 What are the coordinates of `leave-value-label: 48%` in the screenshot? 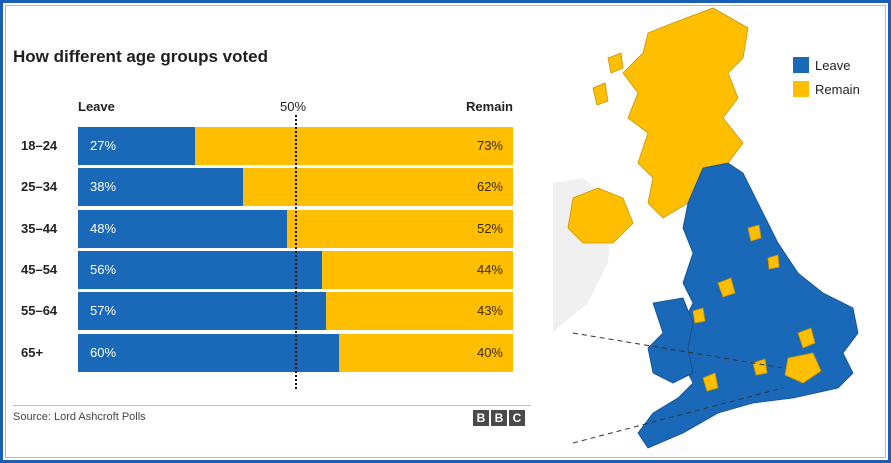 It's located at (103, 228).